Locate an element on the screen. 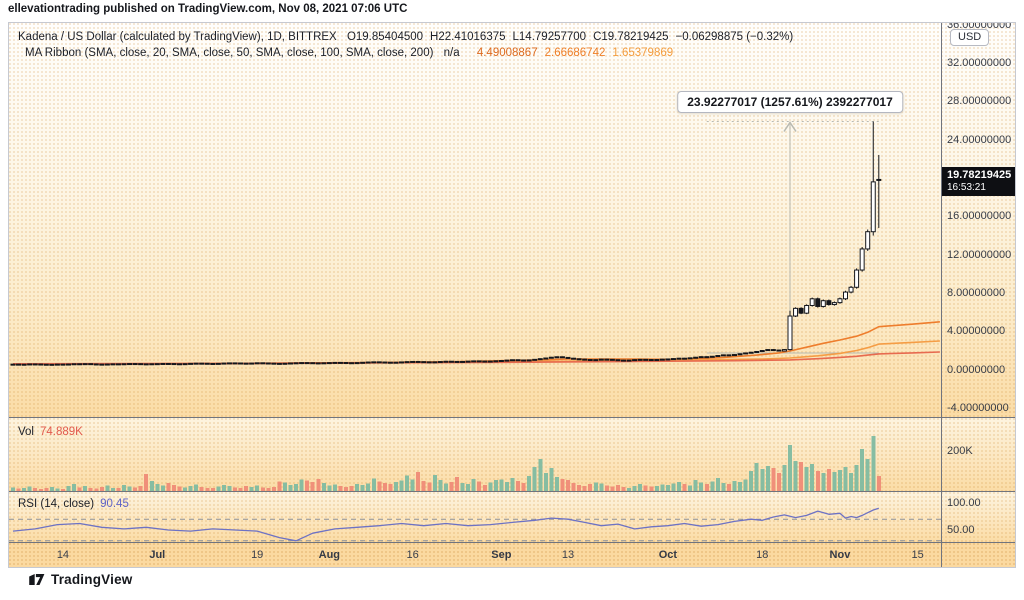 The image size is (1024, 600). last-price-value: 19.78219425 is located at coordinates (979, 175).